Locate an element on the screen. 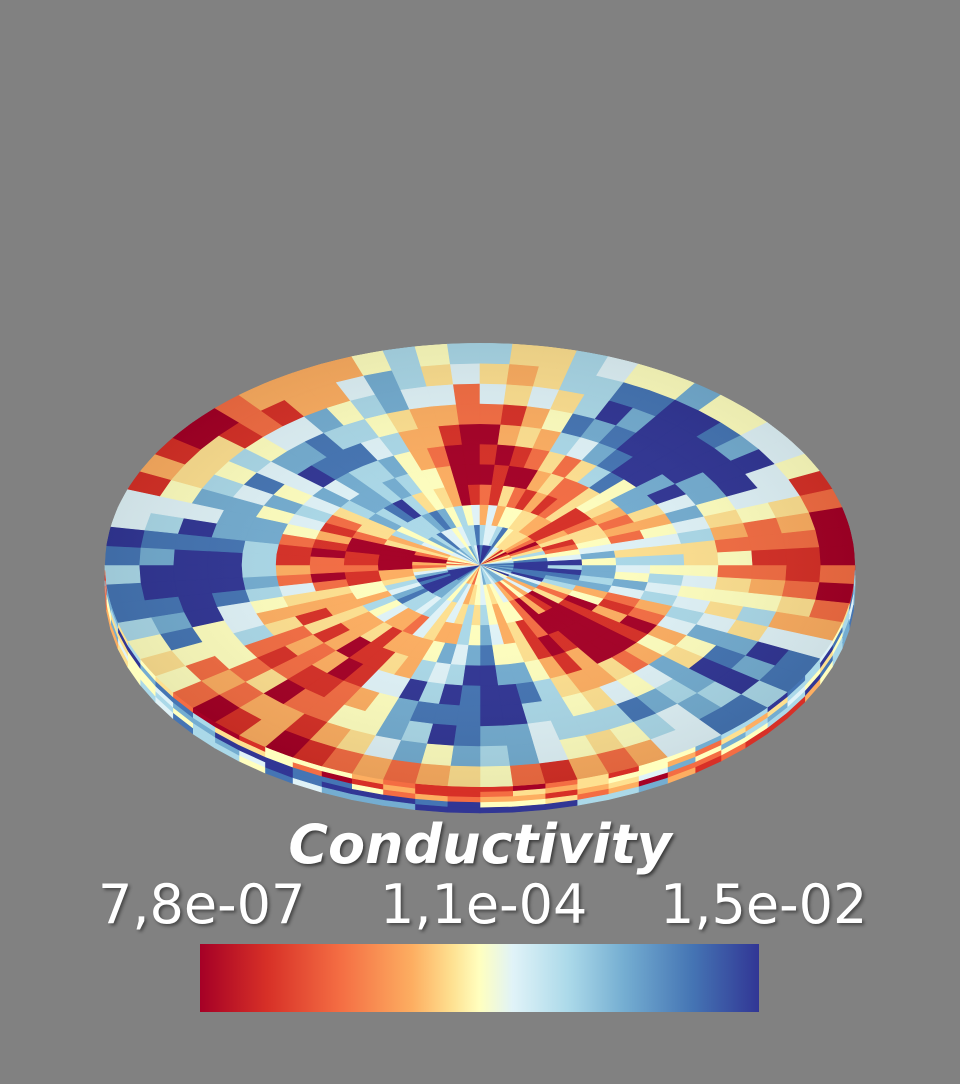  colorbar-tick-mid: 1,1e-04 is located at coordinates (484, 904).